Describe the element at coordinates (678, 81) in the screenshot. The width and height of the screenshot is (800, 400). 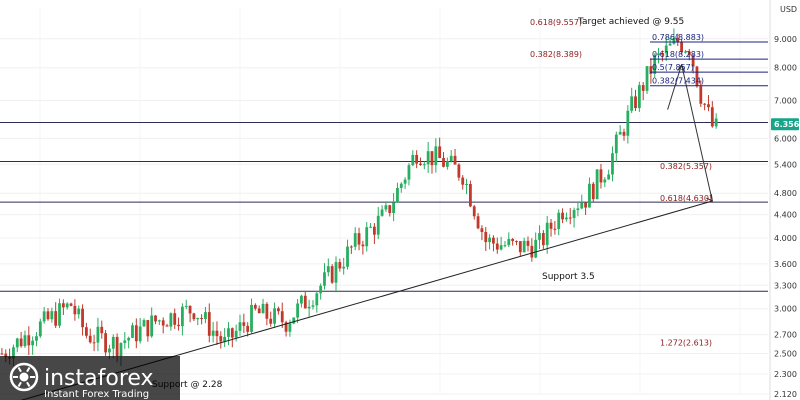
I see `fib-level-label: 0.382(7.434)` at that location.